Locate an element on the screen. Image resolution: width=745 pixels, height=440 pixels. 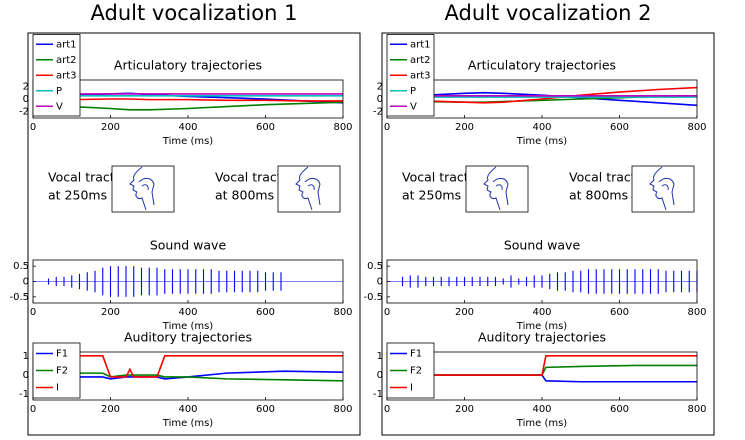
legend-box is located at coordinates (56, 370).